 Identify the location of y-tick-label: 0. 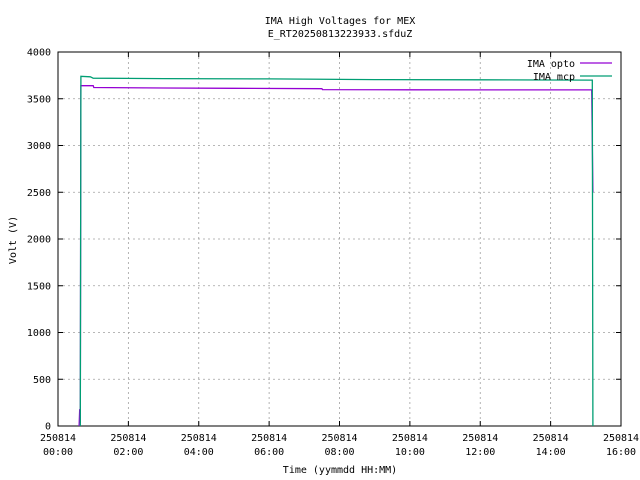
(48, 427).